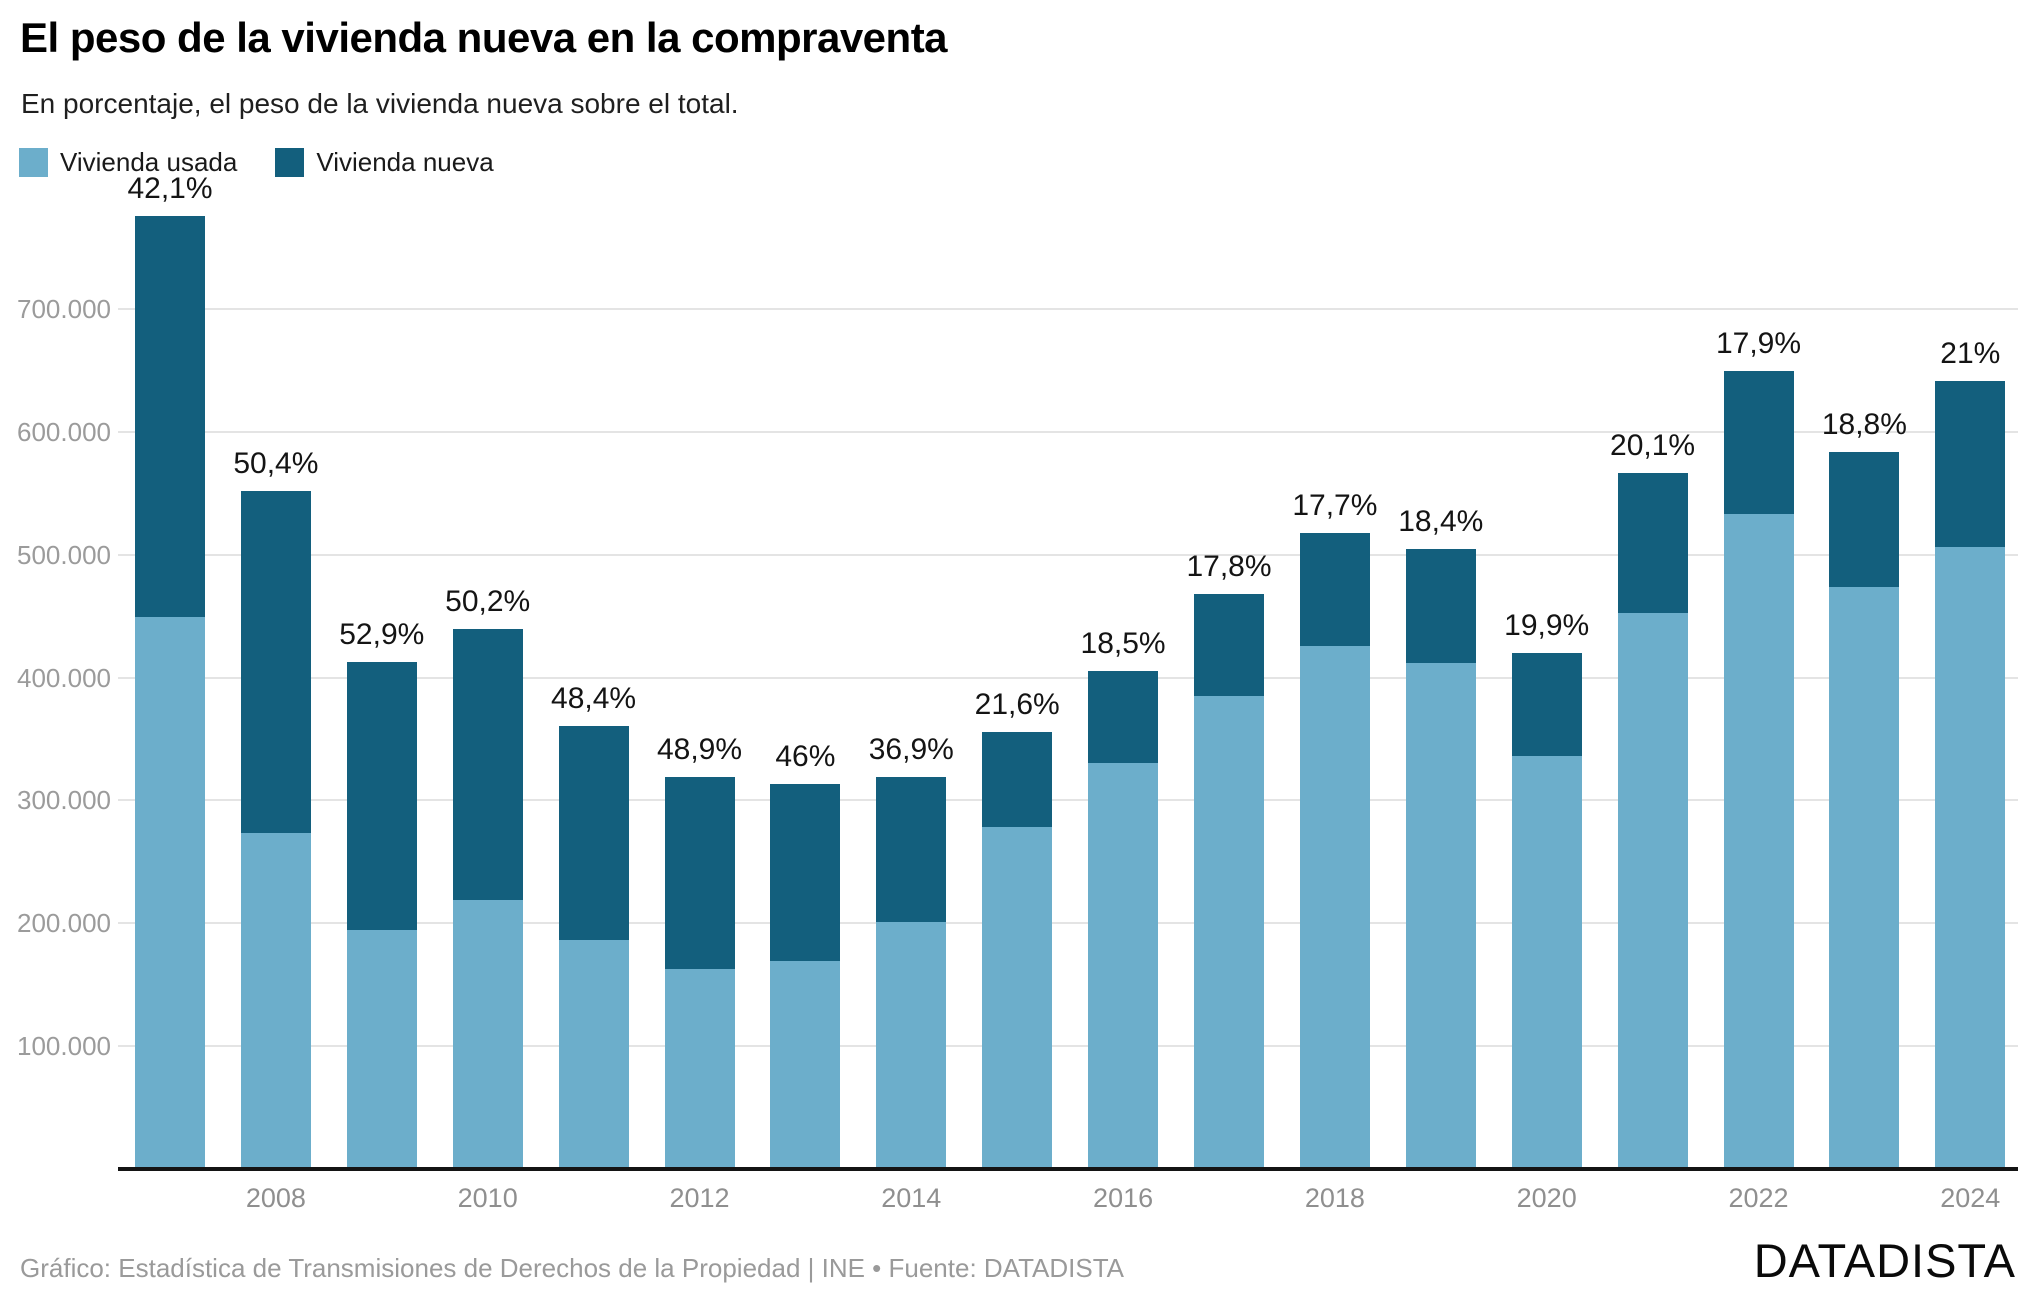 The width and height of the screenshot is (2040, 1302). What do you see at coordinates (275, 661) in the screenshot?
I see `bar-2008-vivienda-nueva` at bounding box center [275, 661].